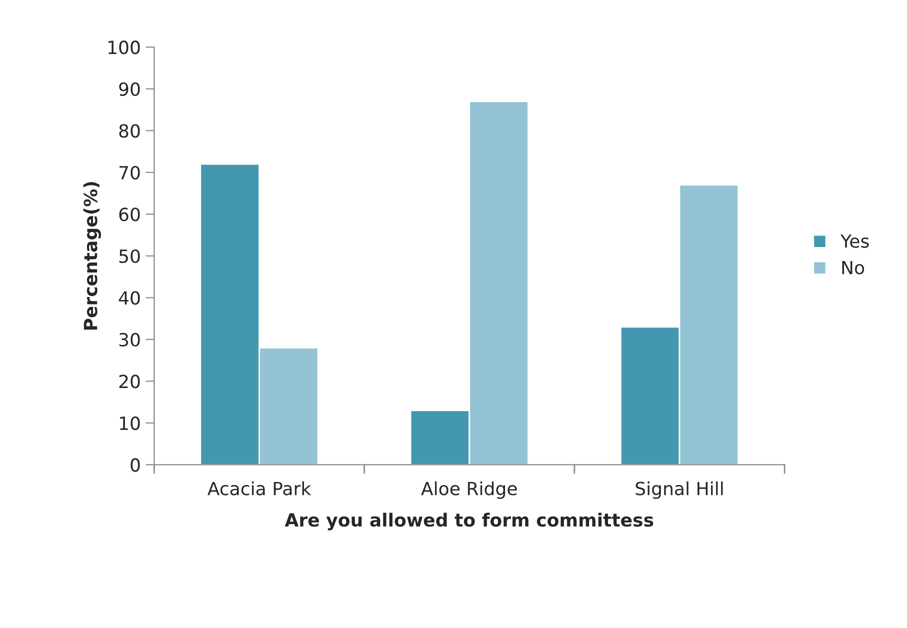  Describe the element at coordinates (679, 490) in the screenshot. I see `x-tick-label: Signal Hill` at that location.